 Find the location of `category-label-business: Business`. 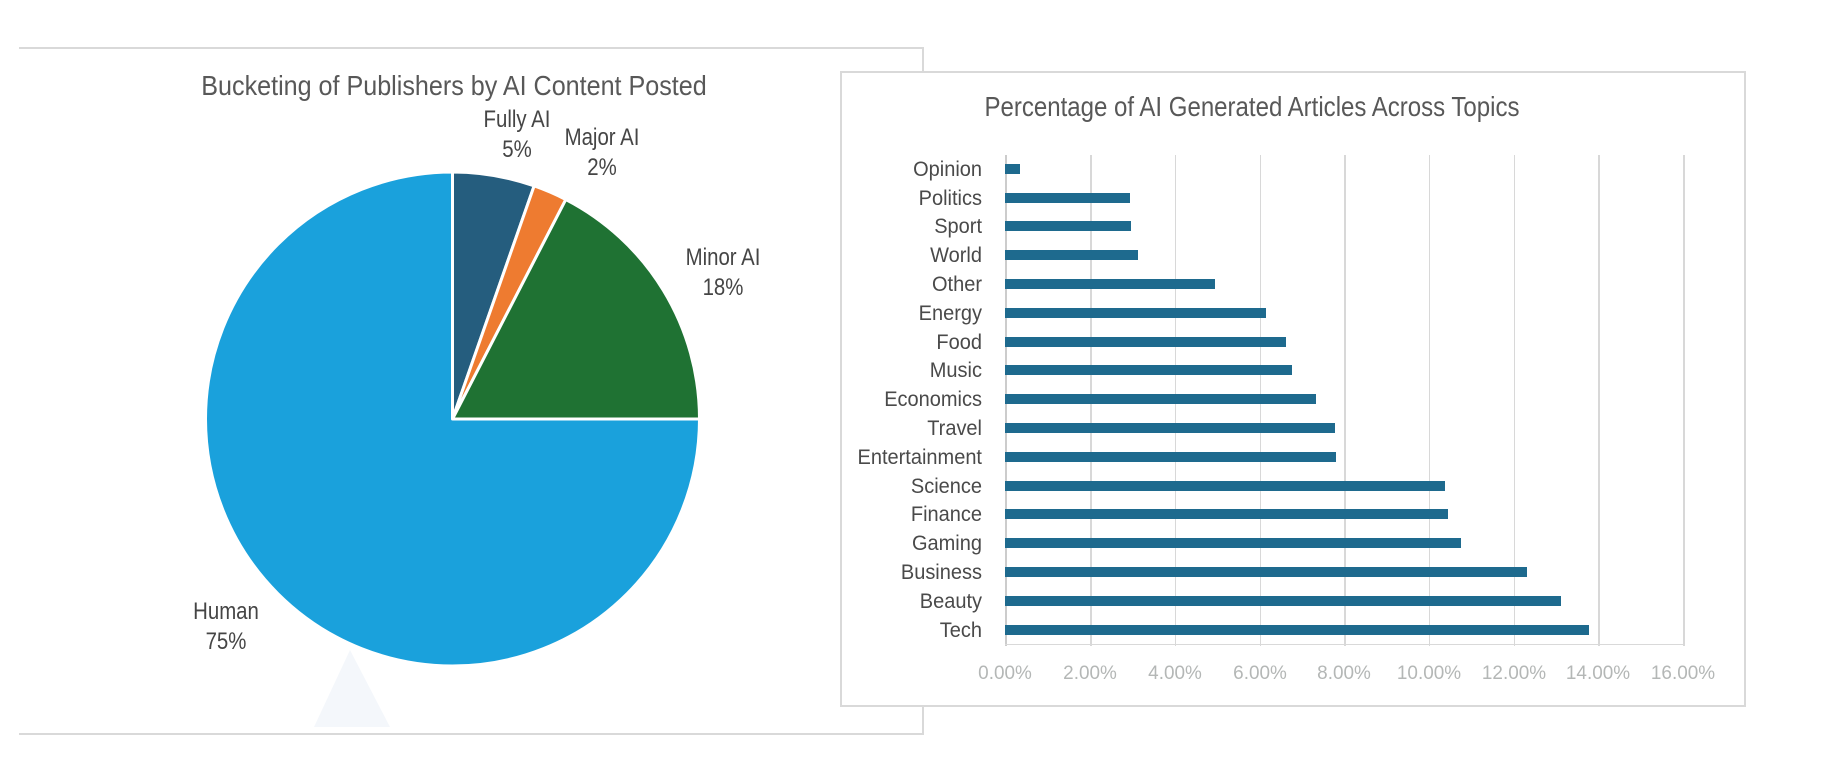

category-label-business: Business is located at coordinates (941, 571).